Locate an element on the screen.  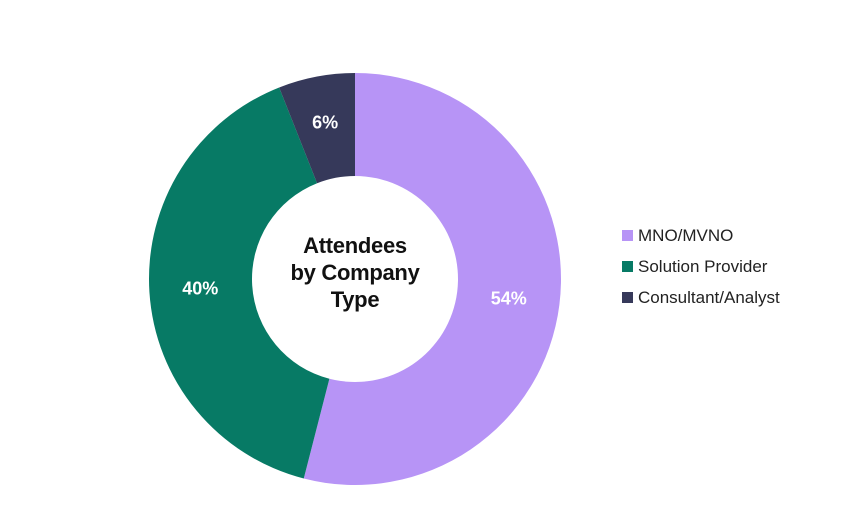
legend-item-consultant-analyst: Consultant/Analyst is located at coordinates (701, 297).